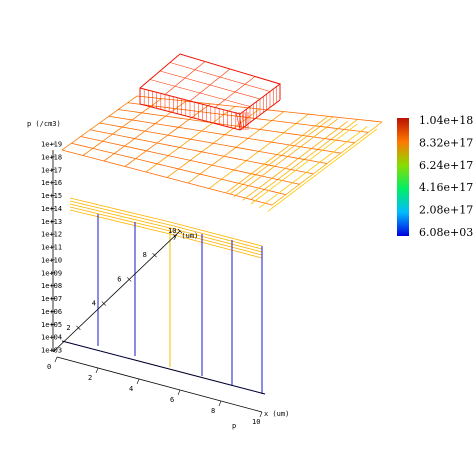 The width and height of the screenshot is (474, 474). What do you see at coordinates (403, 177) in the screenshot?
I see `colorbar-gradient` at bounding box center [403, 177].